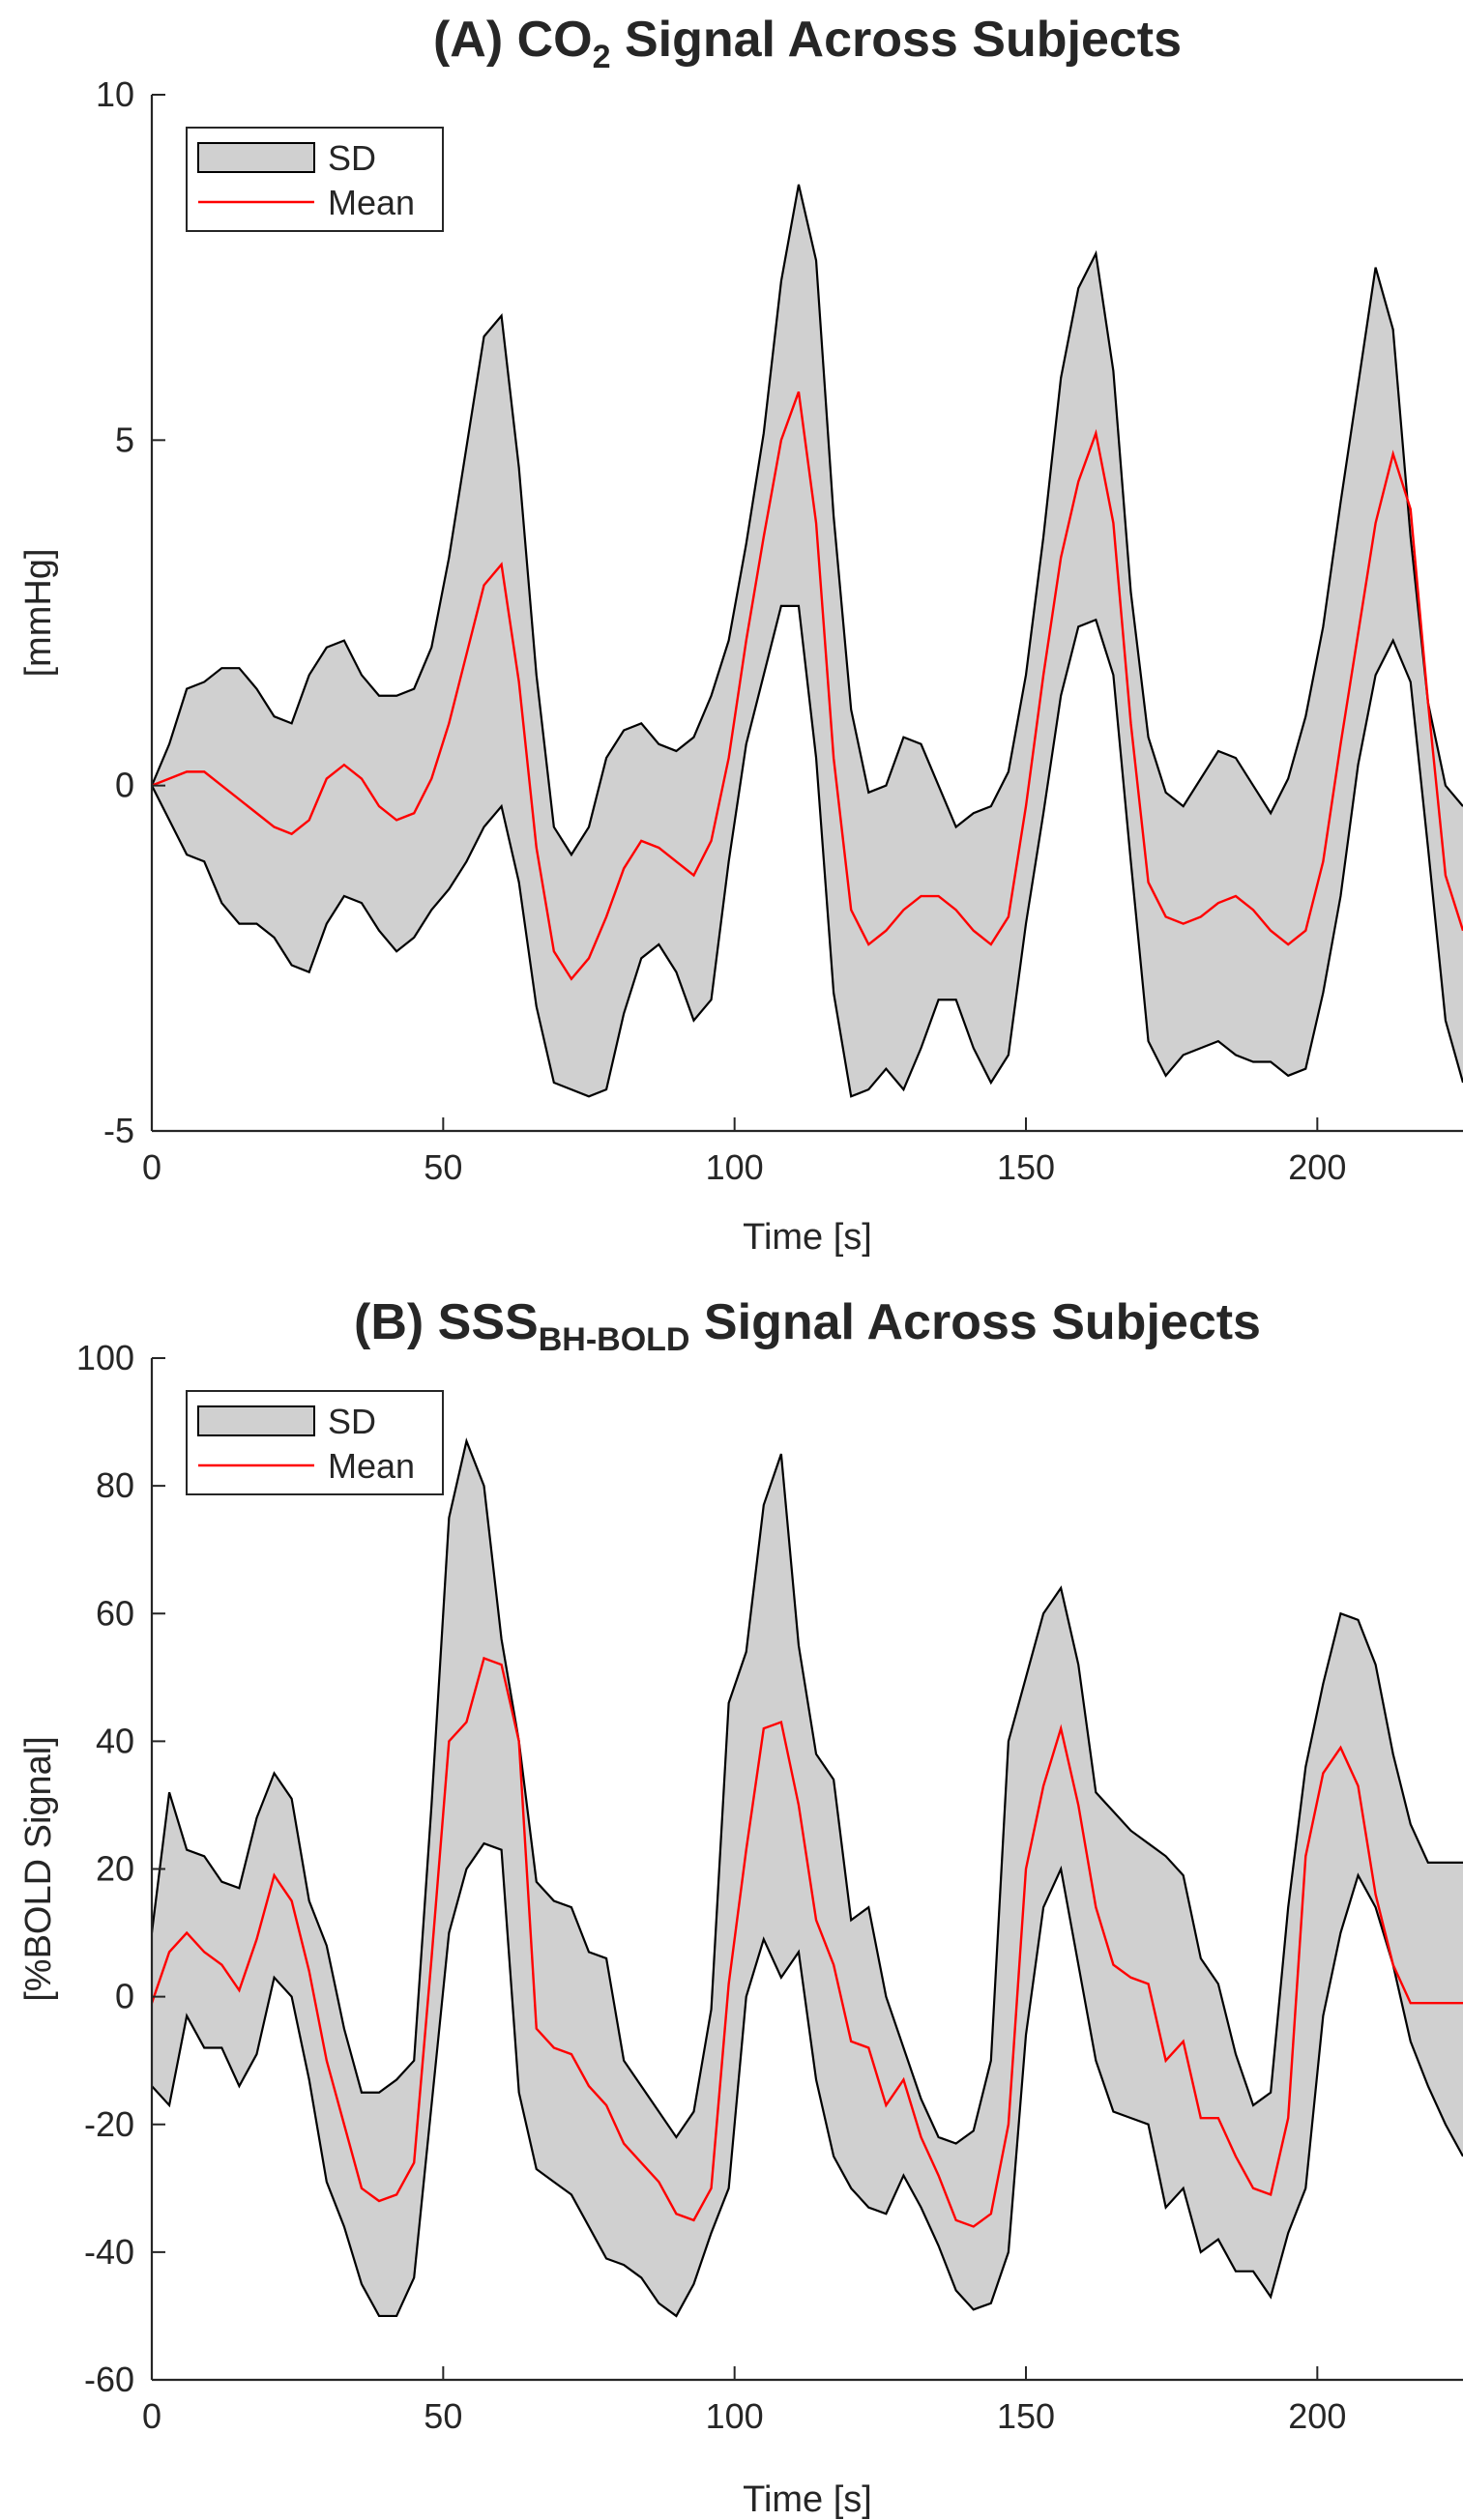 The width and height of the screenshot is (1463, 2520). What do you see at coordinates (115, 1741) in the screenshot?
I see `y-tick-label: 40` at bounding box center [115, 1741].